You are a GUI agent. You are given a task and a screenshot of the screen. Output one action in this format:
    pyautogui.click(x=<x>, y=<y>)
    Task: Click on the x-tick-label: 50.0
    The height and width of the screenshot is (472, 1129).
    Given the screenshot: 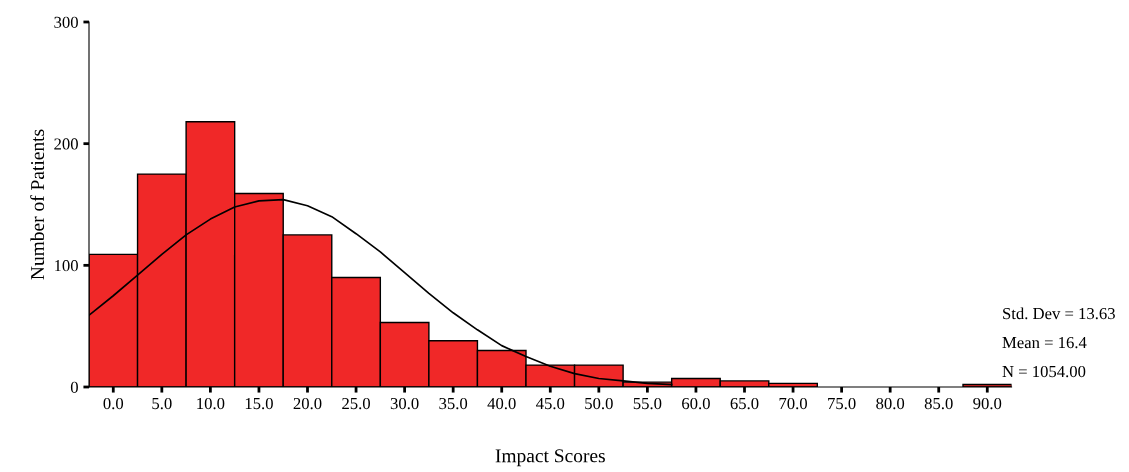 What is the action you would take?
    pyautogui.click(x=599, y=403)
    